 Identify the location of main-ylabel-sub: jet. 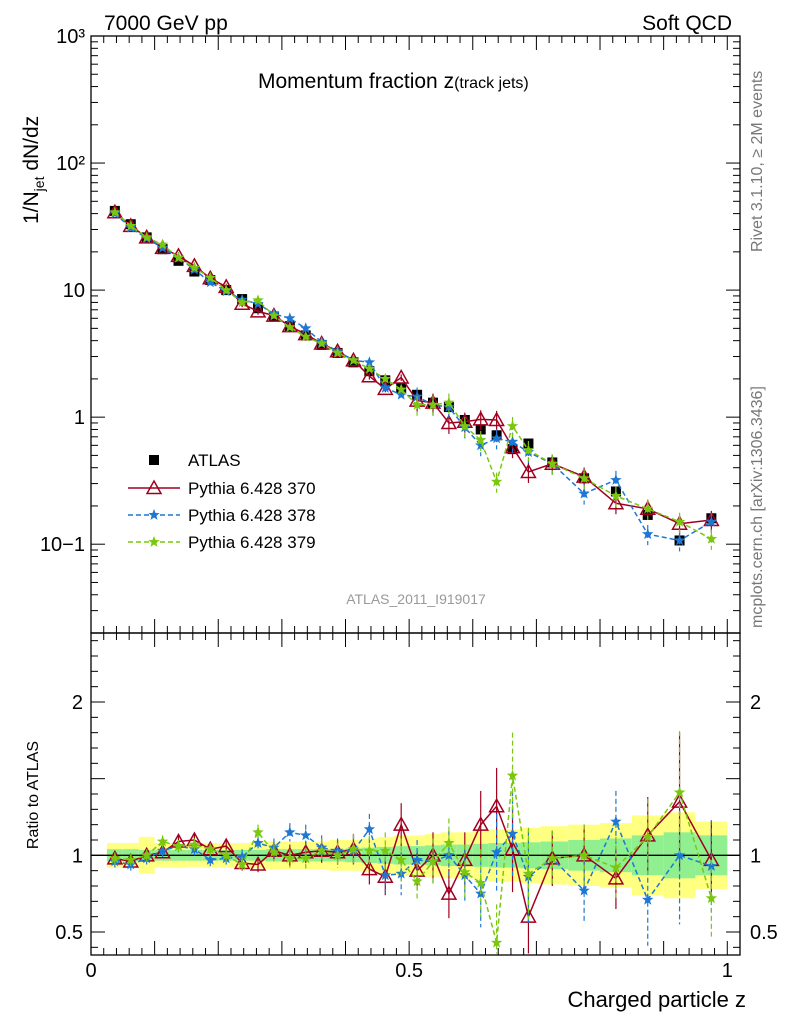
(39, 184).